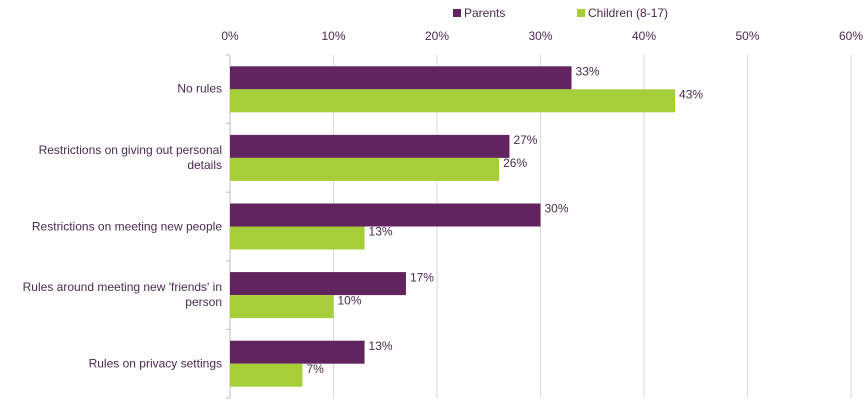  What do you see at coordinates (199, 88) in the screenshot?
I see `category-label: No rules` at bounding box center [199, 88].